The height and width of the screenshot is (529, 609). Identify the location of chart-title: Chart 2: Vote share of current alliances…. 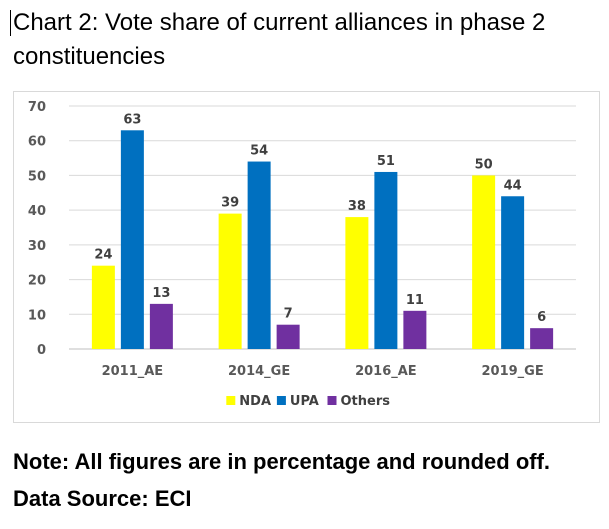
(306, 40).